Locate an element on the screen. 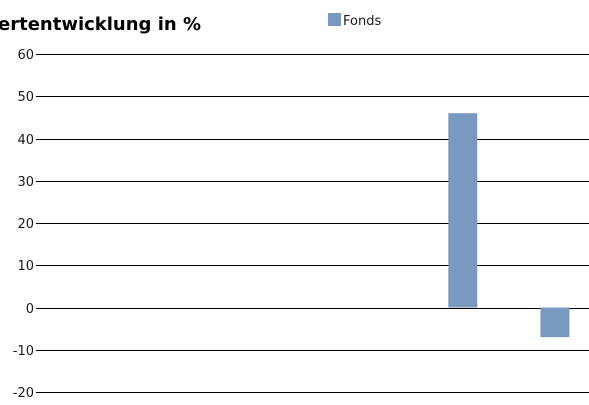 This screenshot has height=405, width=589. y-tick-label: 60 is located at coordinates (25, 55).